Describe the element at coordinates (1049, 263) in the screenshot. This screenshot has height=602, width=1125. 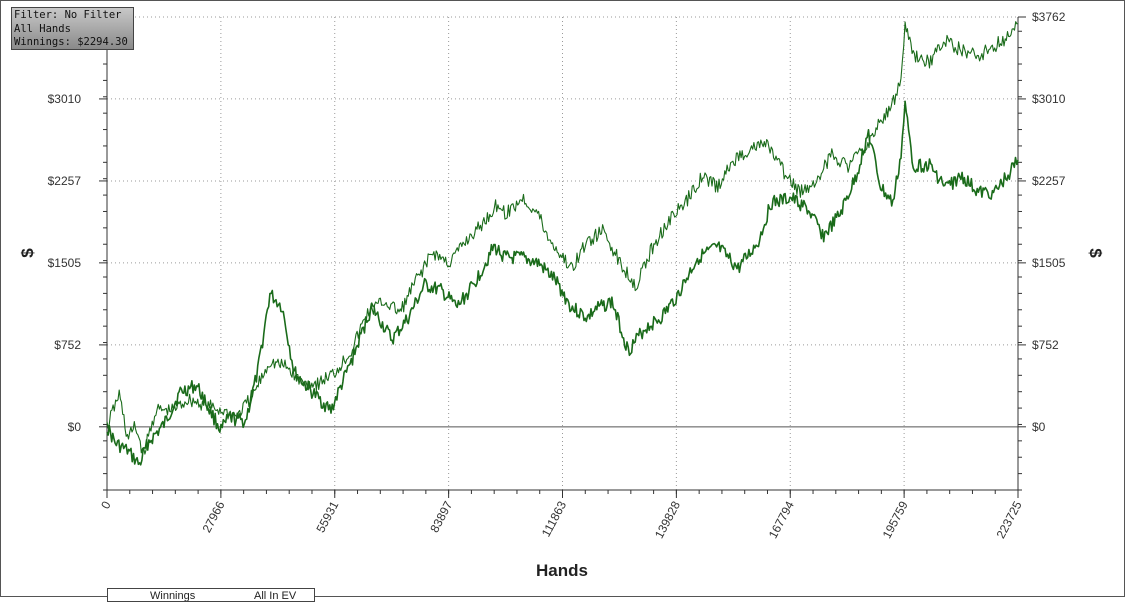
I see `y-tick-label-right: $1505` at that location.